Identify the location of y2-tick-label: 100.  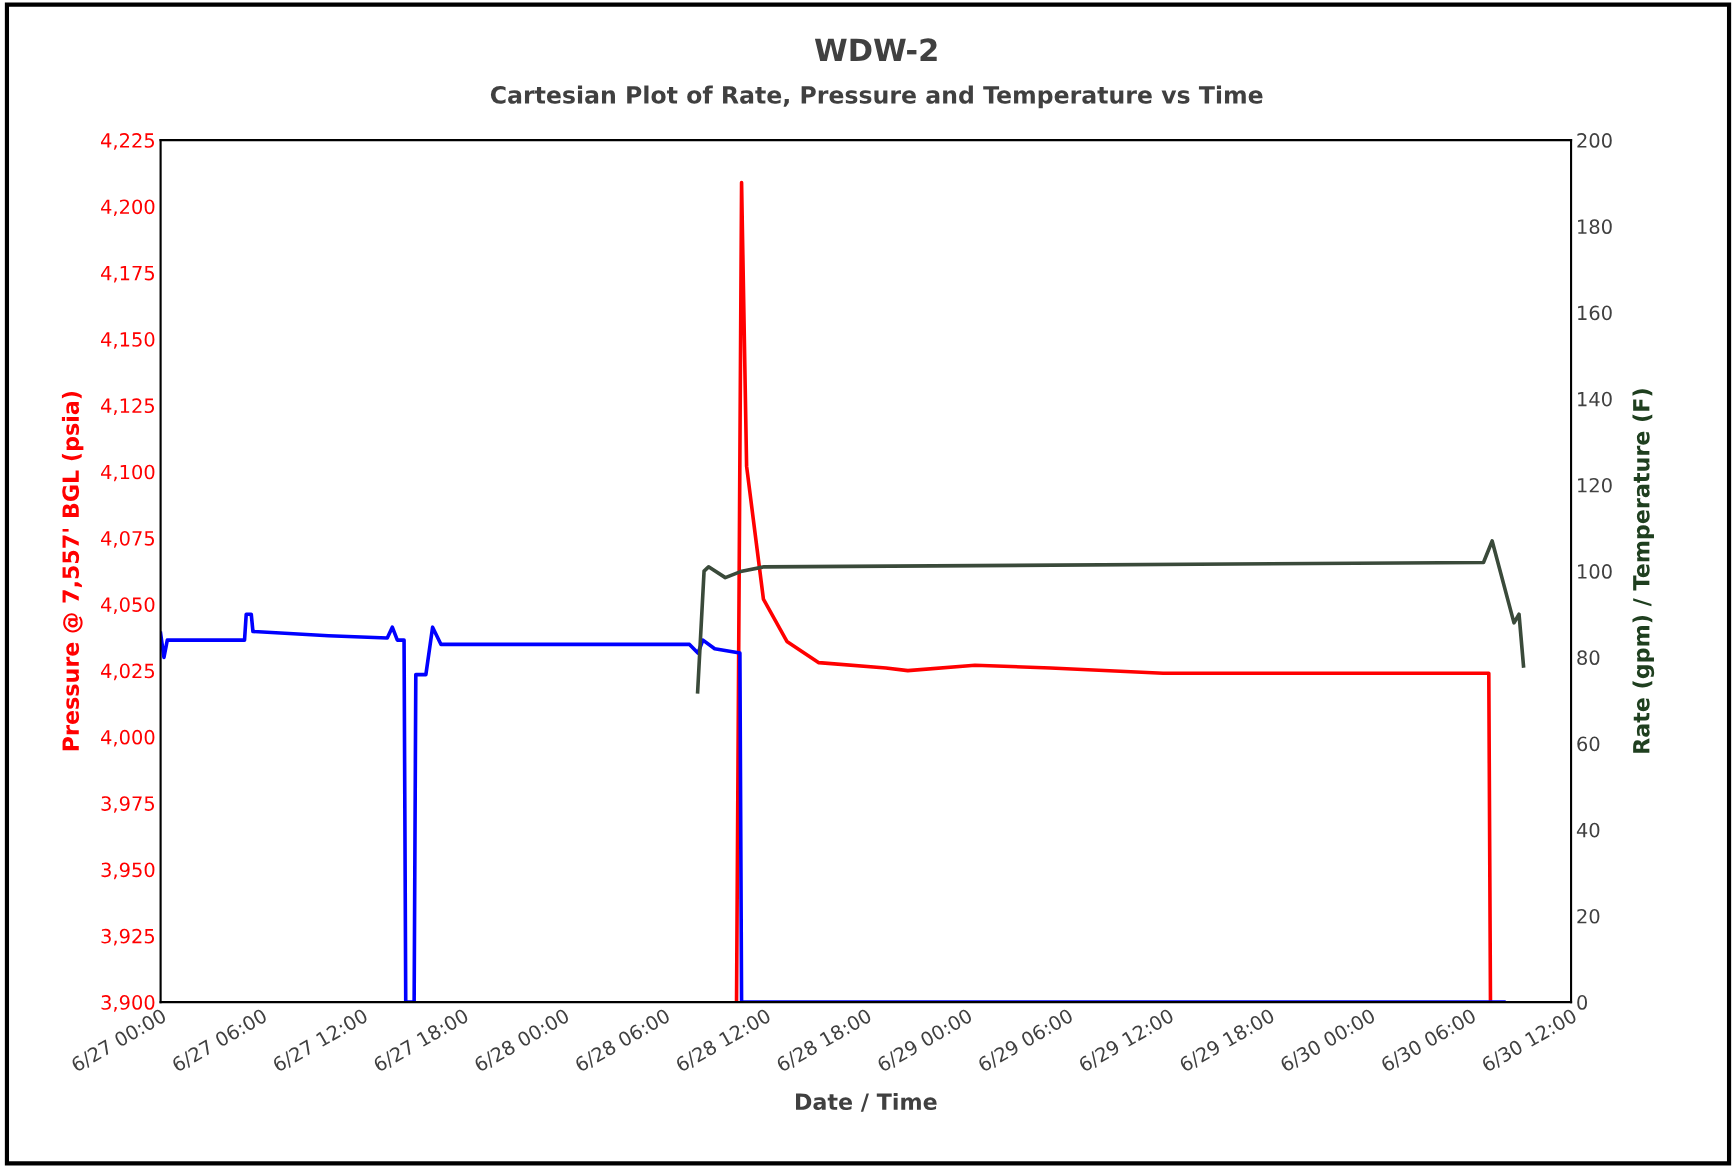
(1595, 571).